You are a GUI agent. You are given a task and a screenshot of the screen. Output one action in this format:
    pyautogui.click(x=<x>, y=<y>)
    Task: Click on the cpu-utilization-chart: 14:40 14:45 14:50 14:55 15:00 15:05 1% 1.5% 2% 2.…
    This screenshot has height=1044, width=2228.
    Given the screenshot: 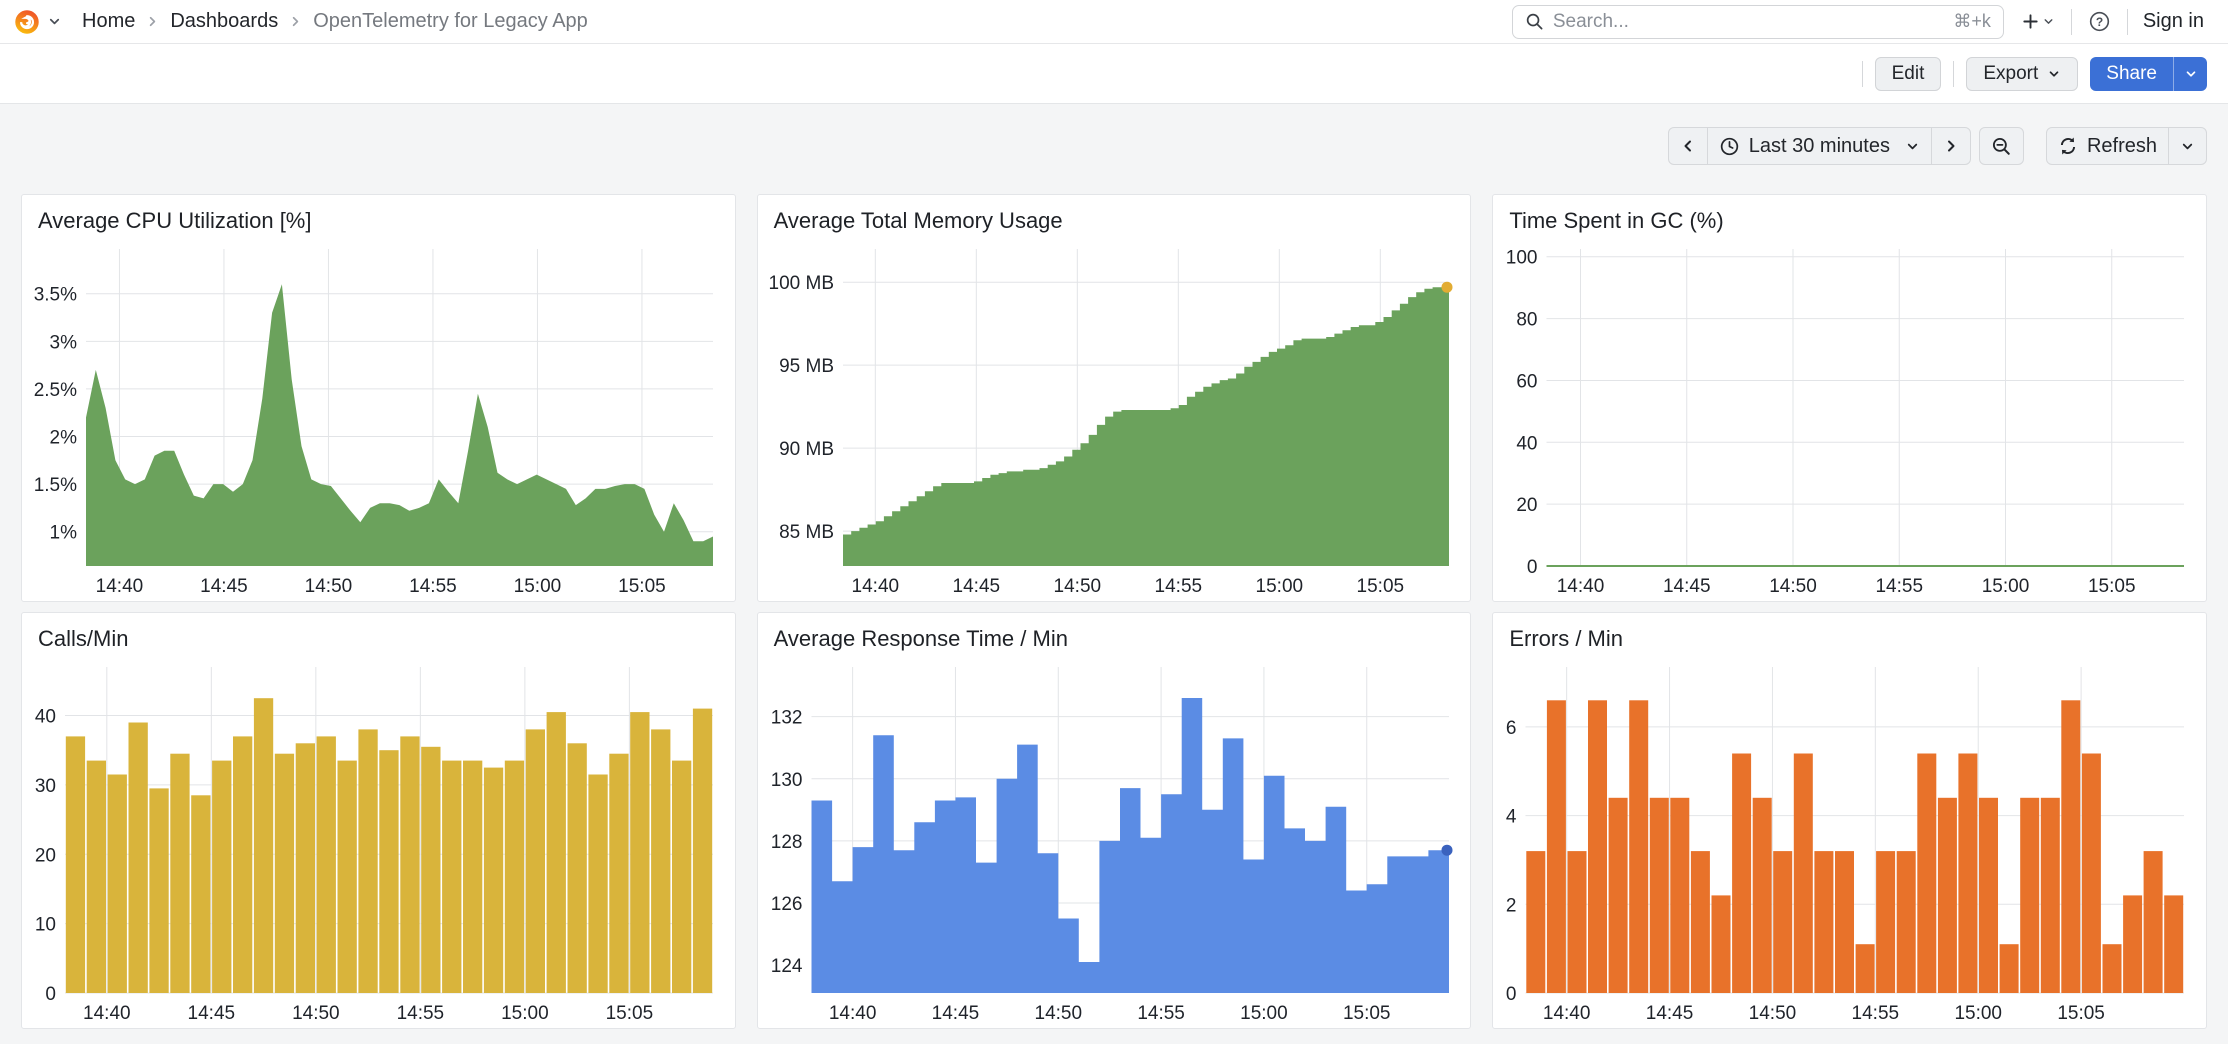 What is the action you would take?
    pyautogui.click(x=377, y=419)
    